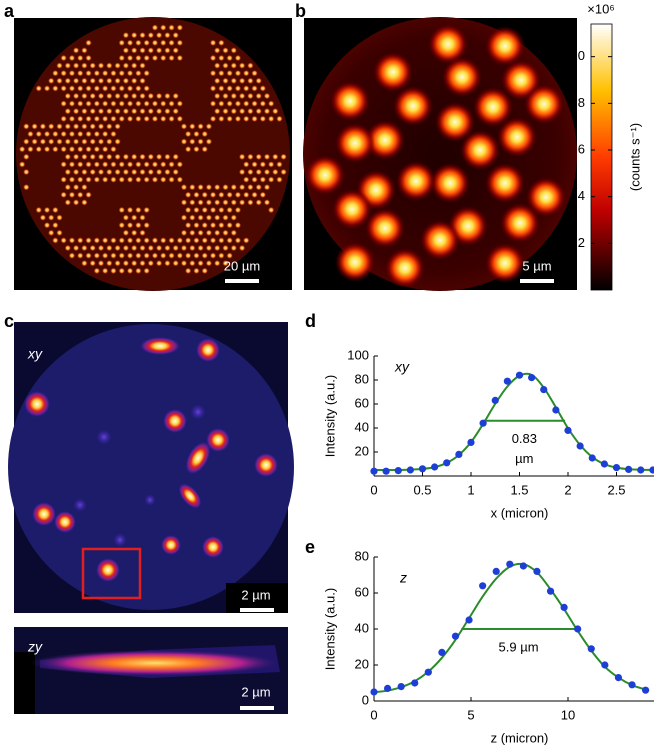 The width and height of the screenshot is (654, 746). What do you see at coordinates (329, 416) in the screenshot?
I see `y-axis-label: Intensity (a.u.)` at bounding box center [329, 416].